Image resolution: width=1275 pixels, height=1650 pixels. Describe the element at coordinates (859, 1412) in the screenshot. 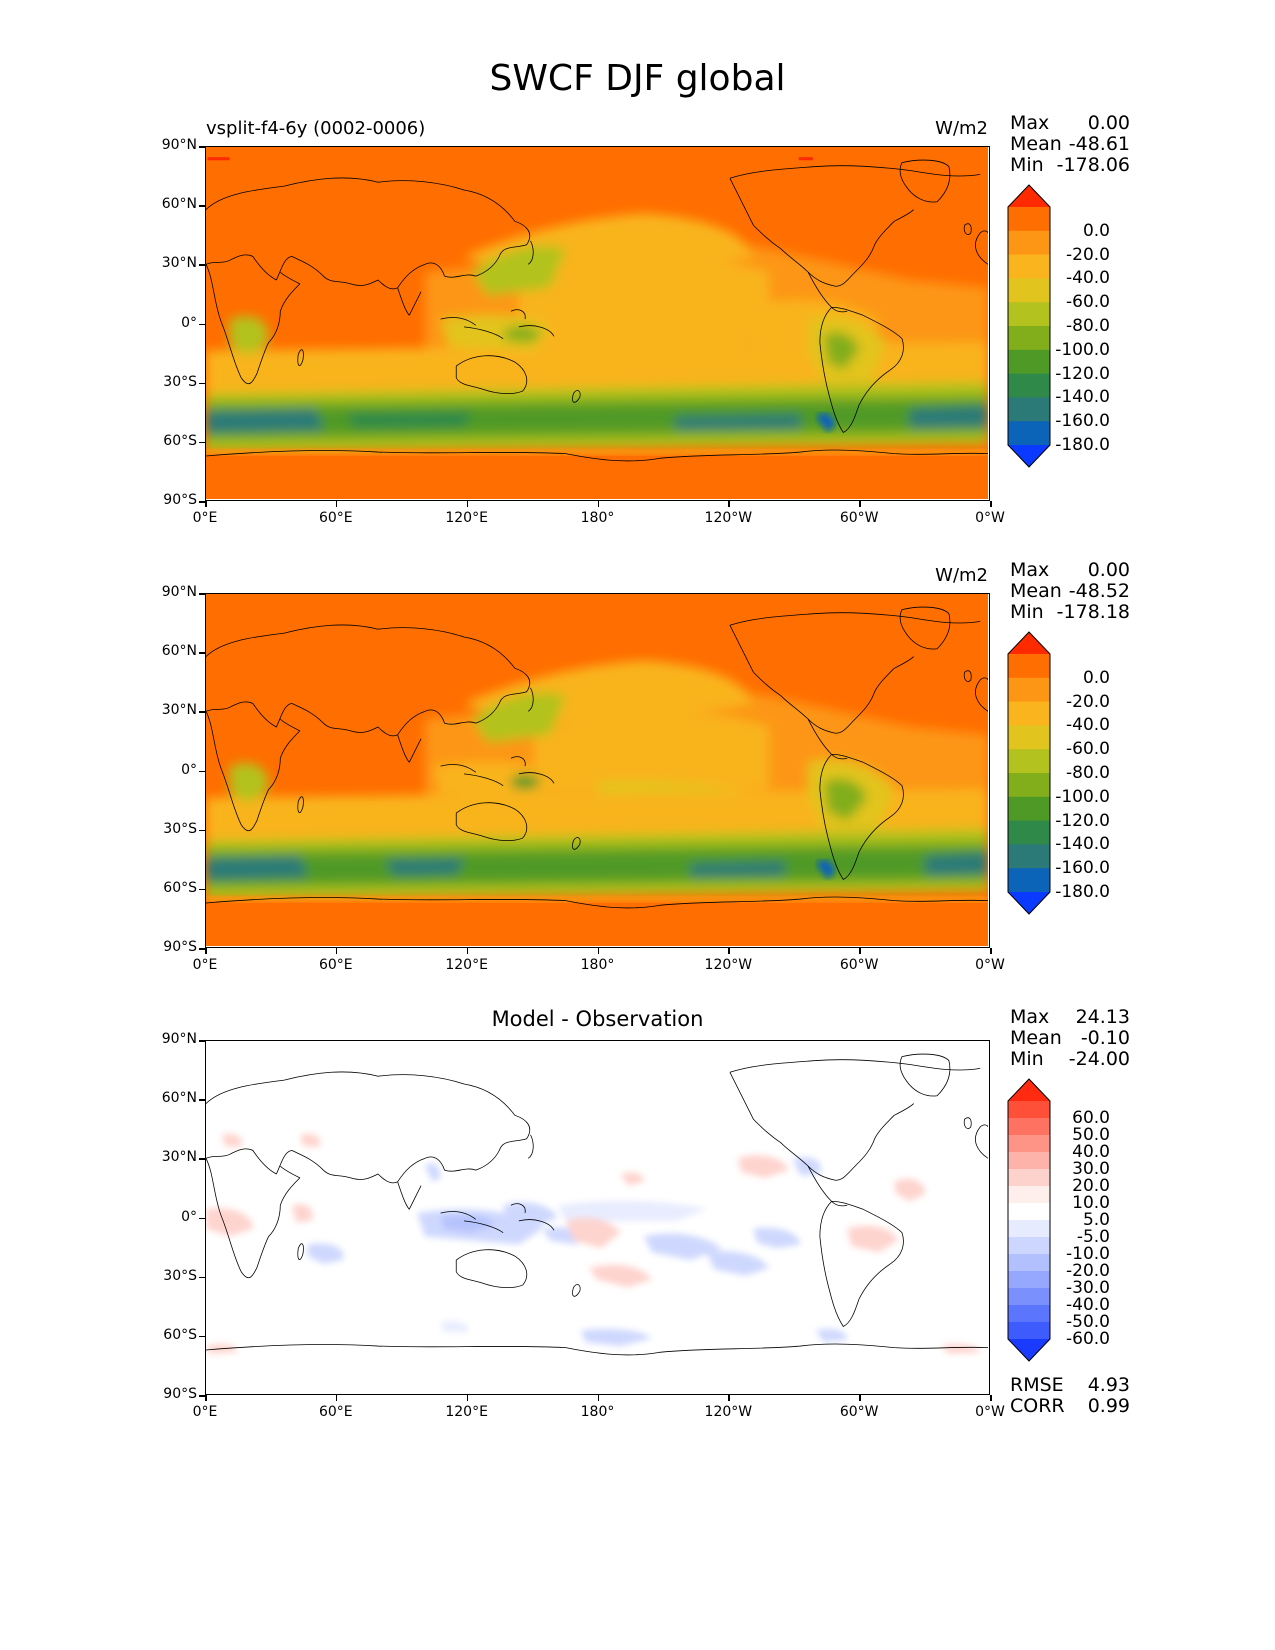

I see `lon-tick-label: 60°W` at that location.